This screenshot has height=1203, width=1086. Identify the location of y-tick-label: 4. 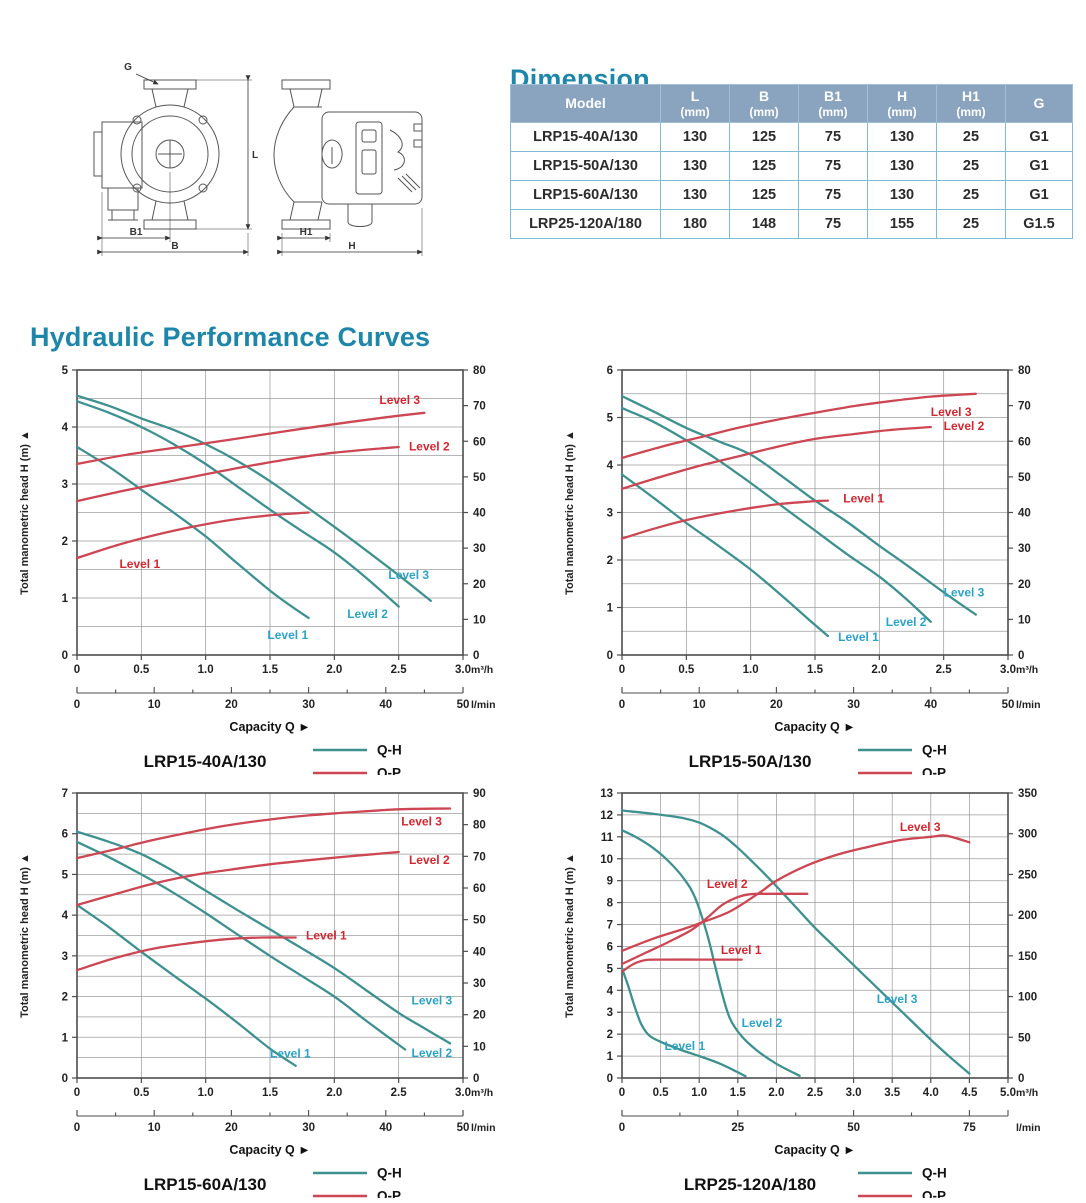
(610, 466).